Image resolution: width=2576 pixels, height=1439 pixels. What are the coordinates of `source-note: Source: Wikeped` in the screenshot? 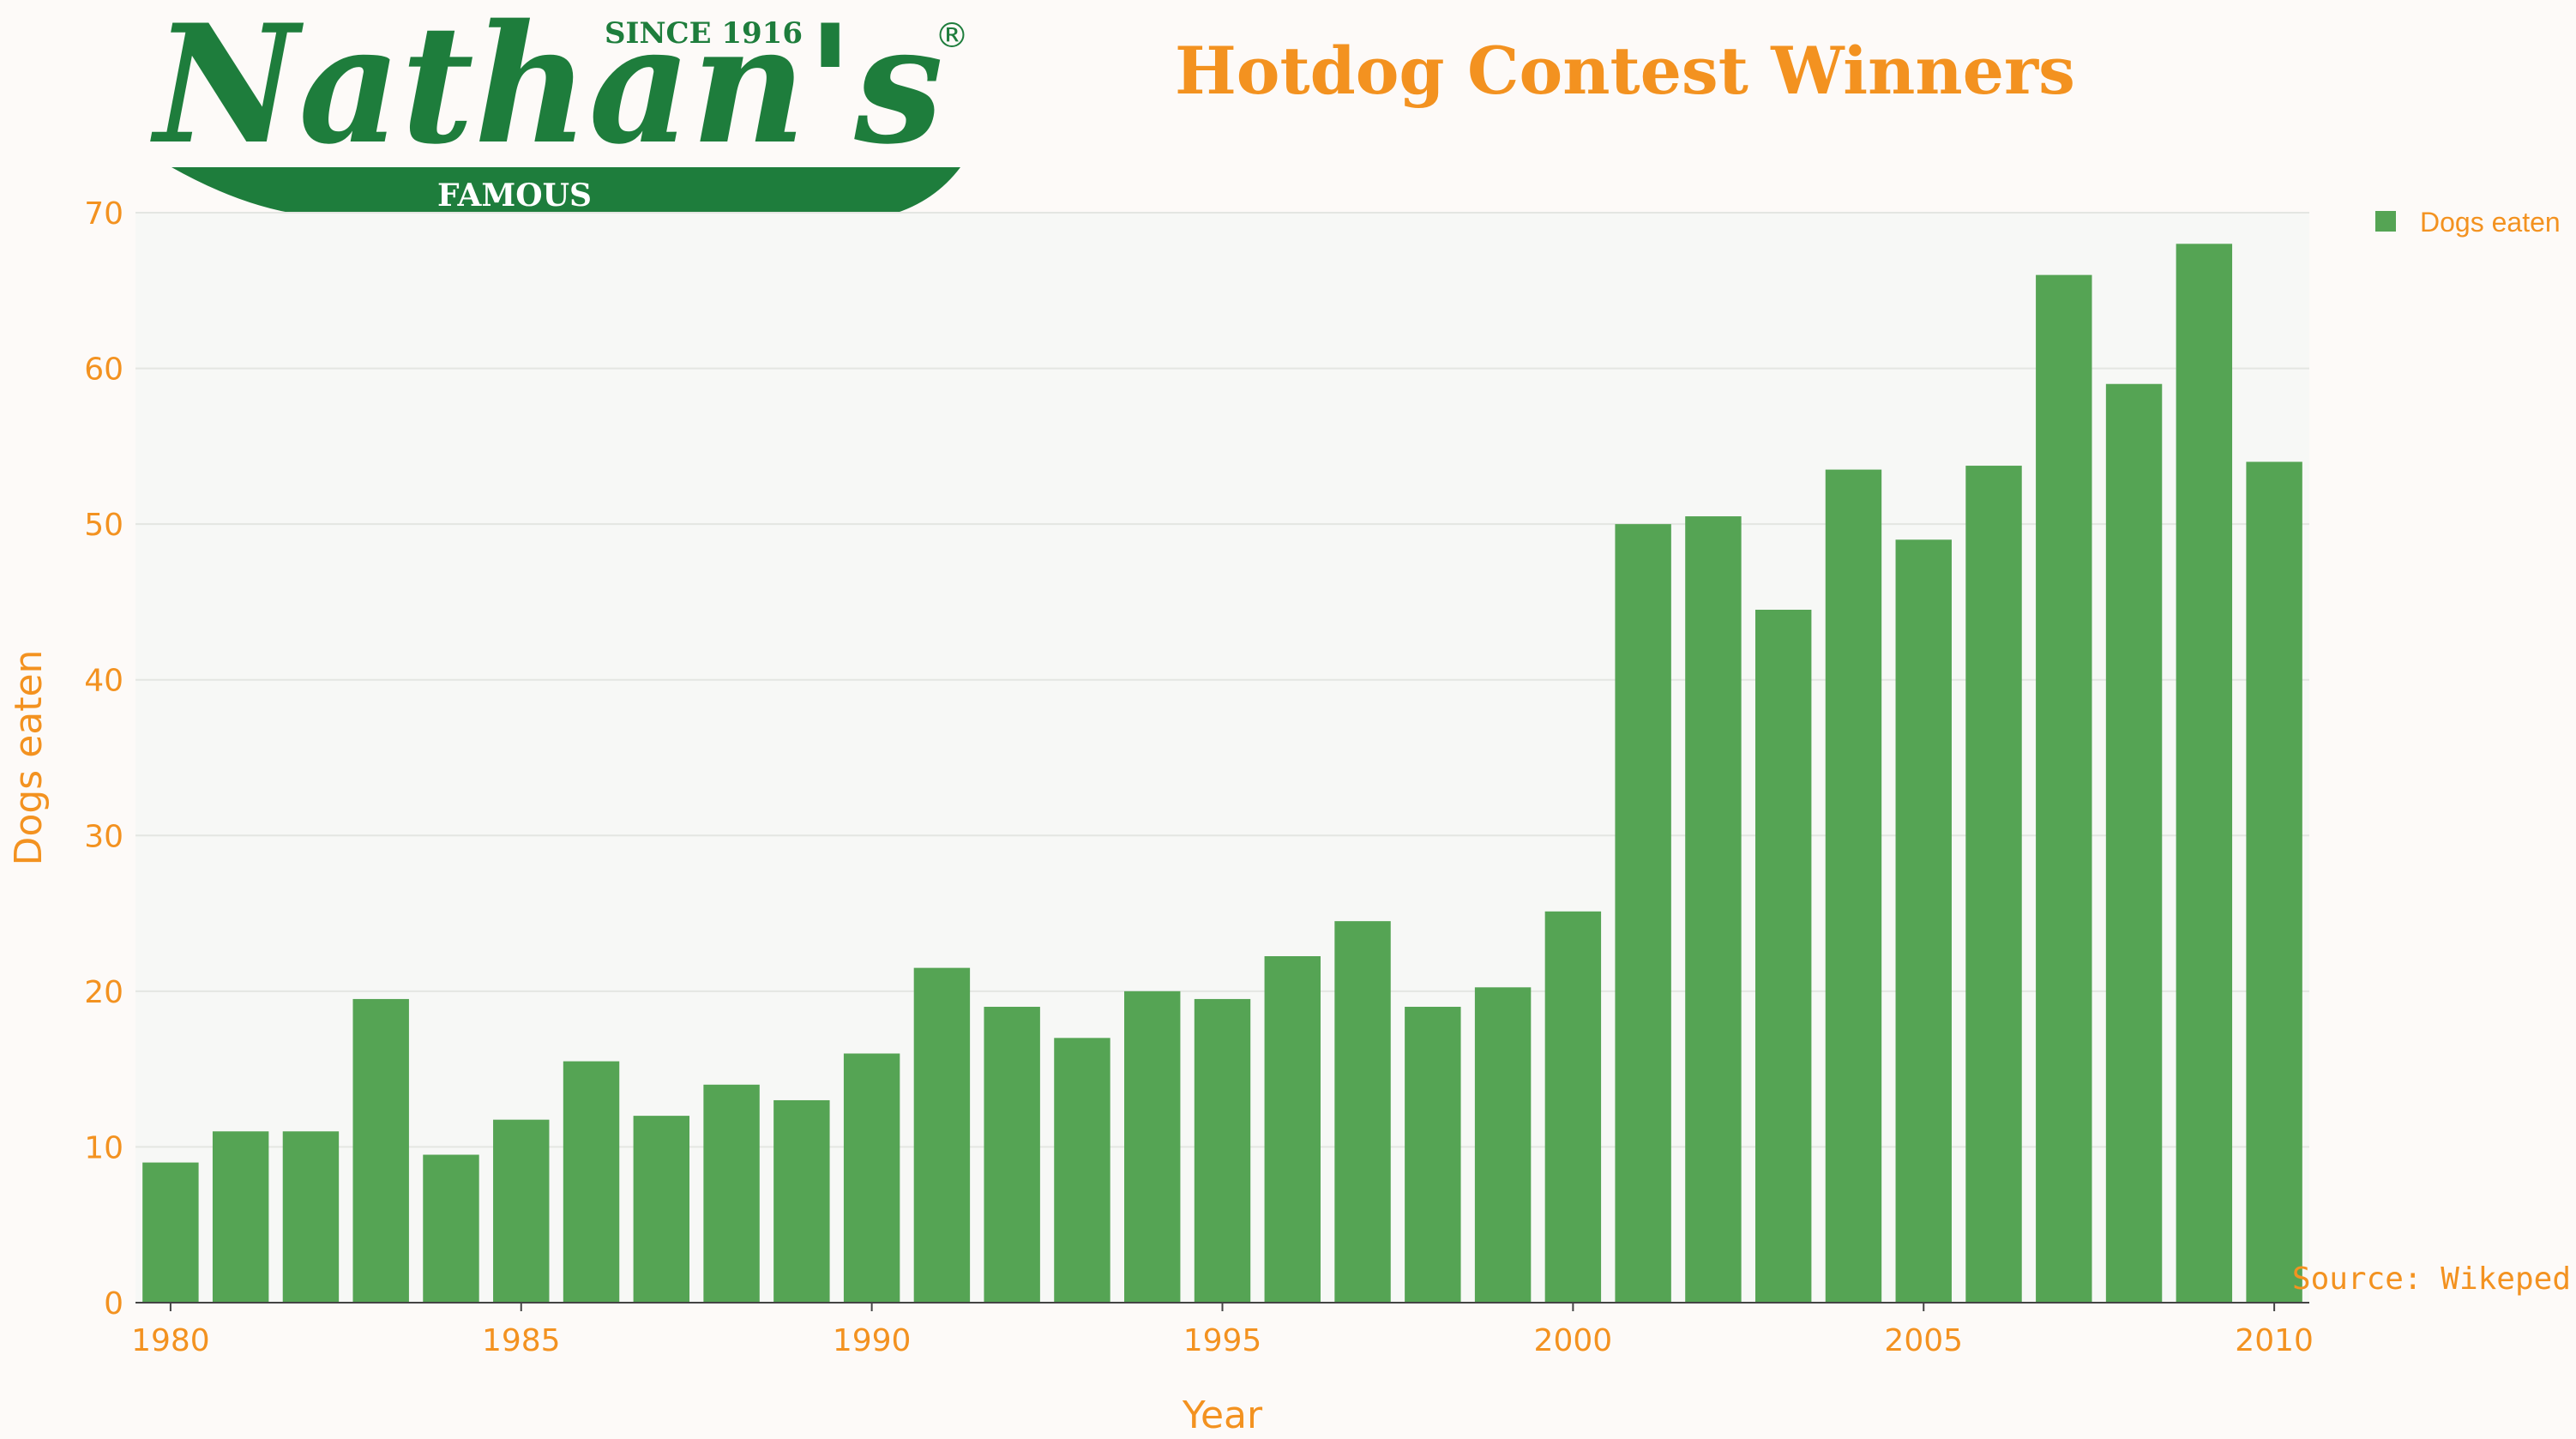 It's located at (2431, 1279).